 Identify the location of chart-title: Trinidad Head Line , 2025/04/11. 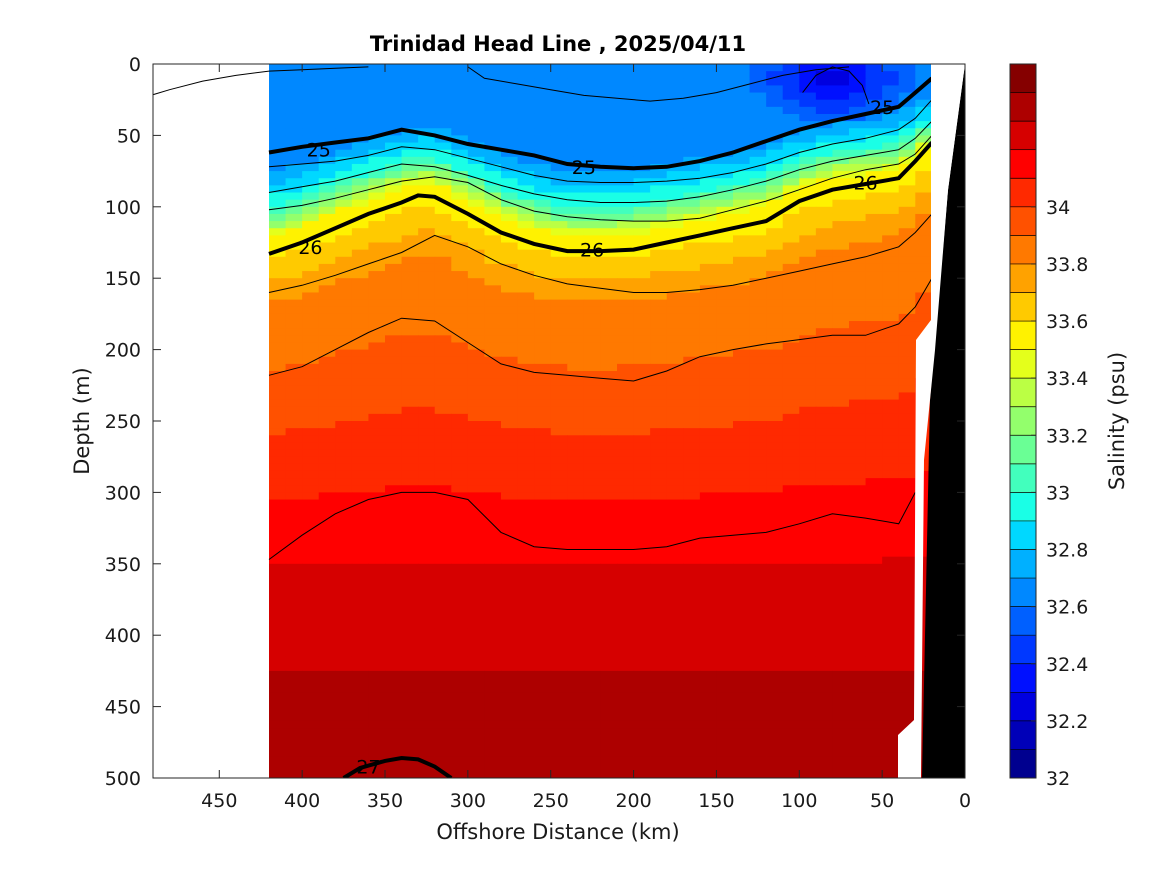
(558, 44).